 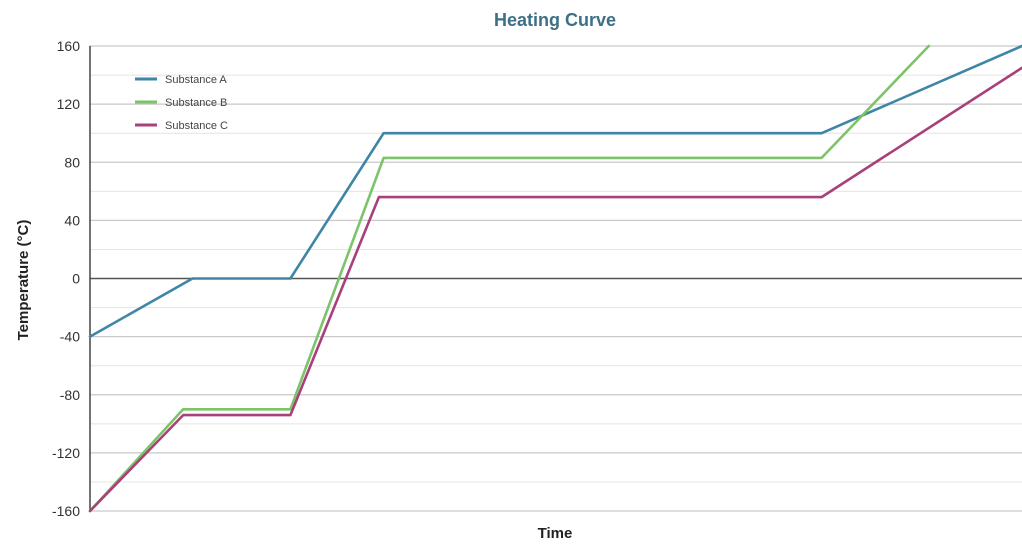 I want to click on y-axis-label: Temperature (°C), so click(x=23, y=280).